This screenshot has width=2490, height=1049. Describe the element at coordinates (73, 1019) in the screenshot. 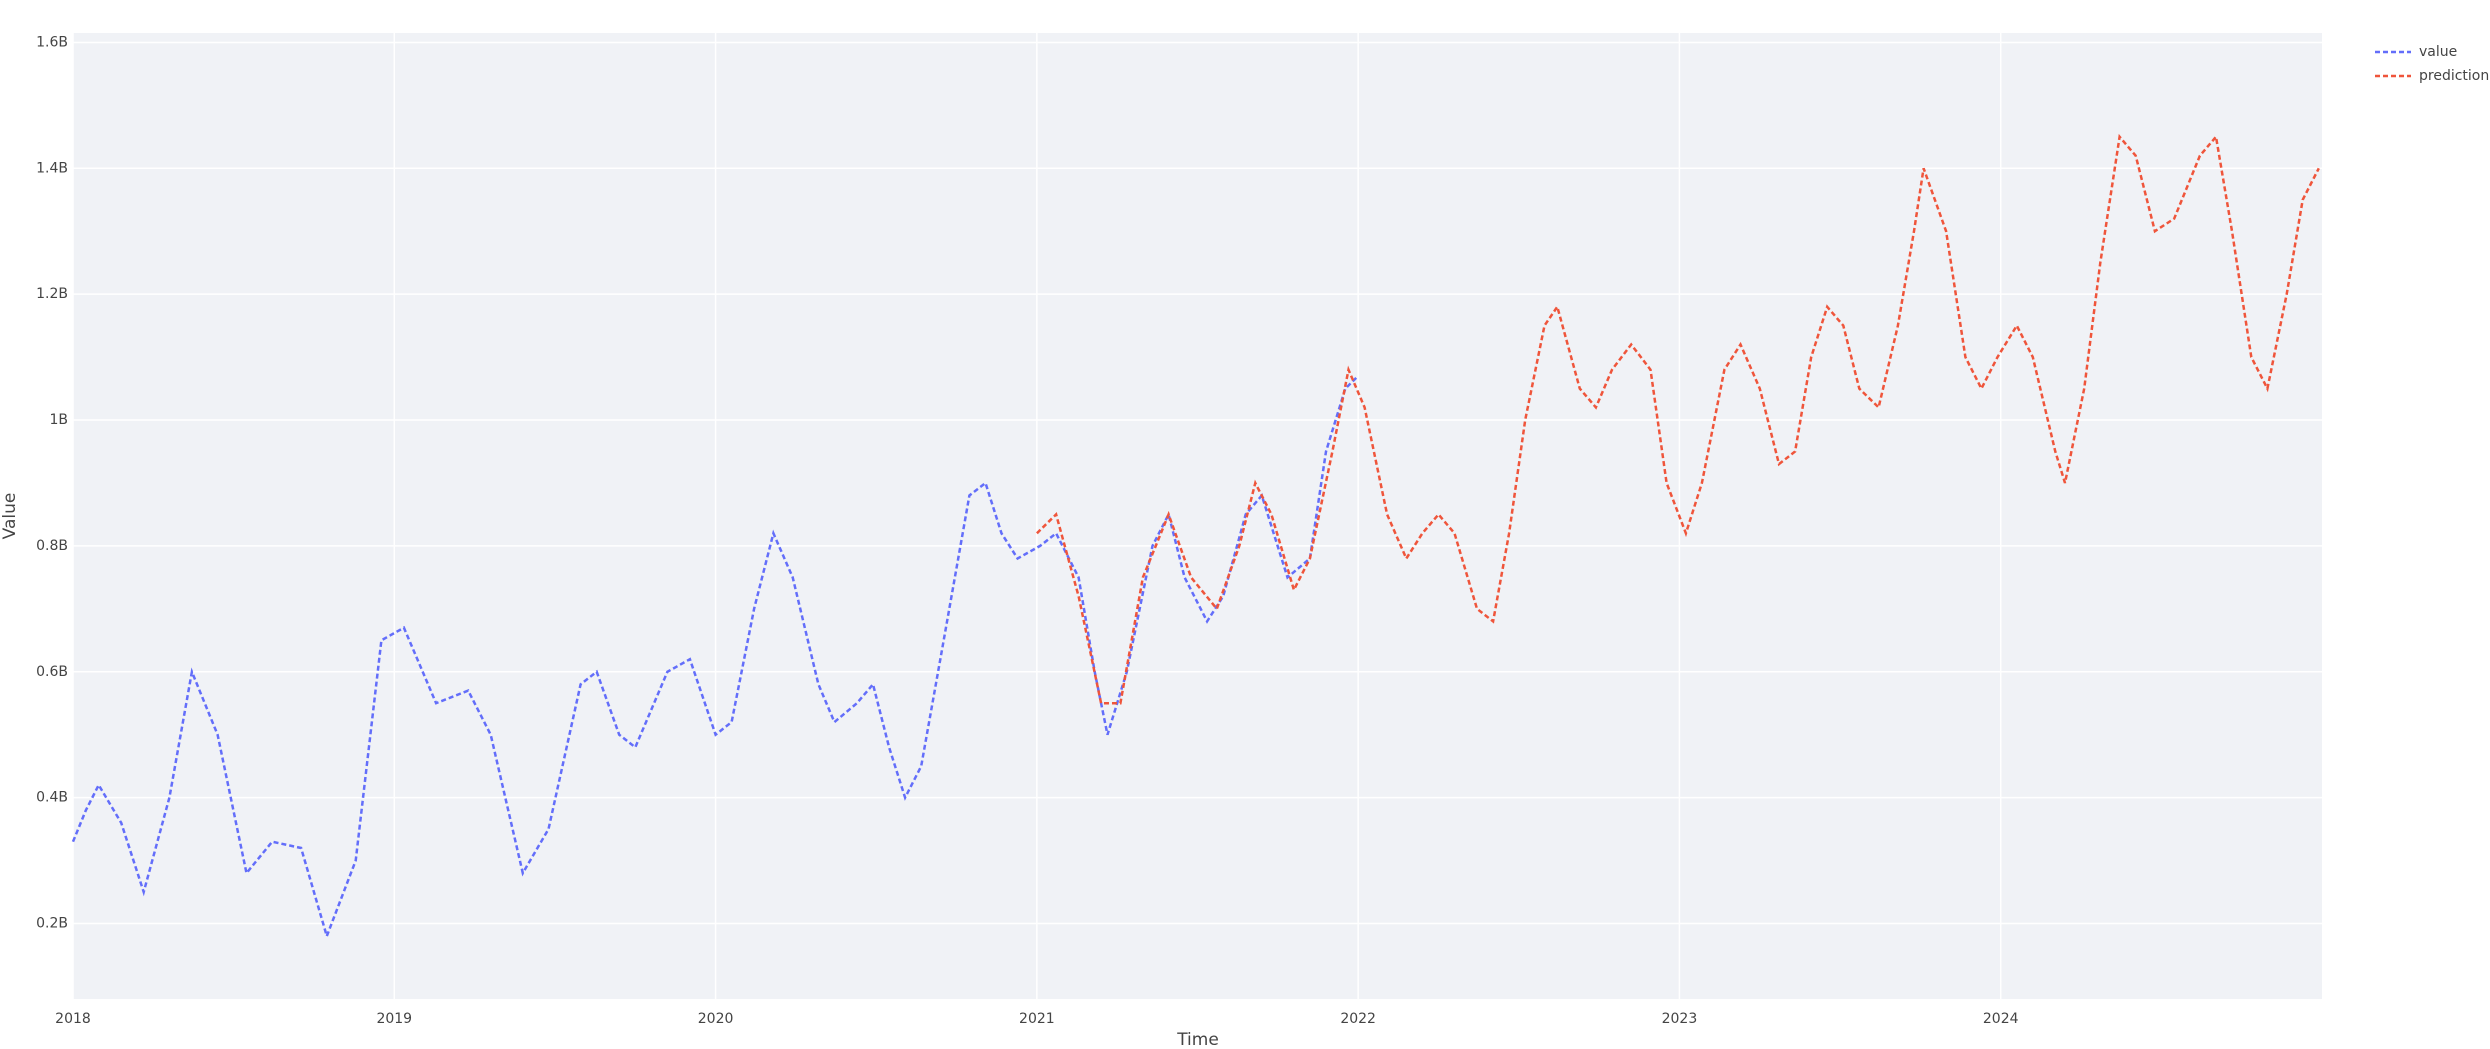

I see `x-tick-label: 2018` at that location.